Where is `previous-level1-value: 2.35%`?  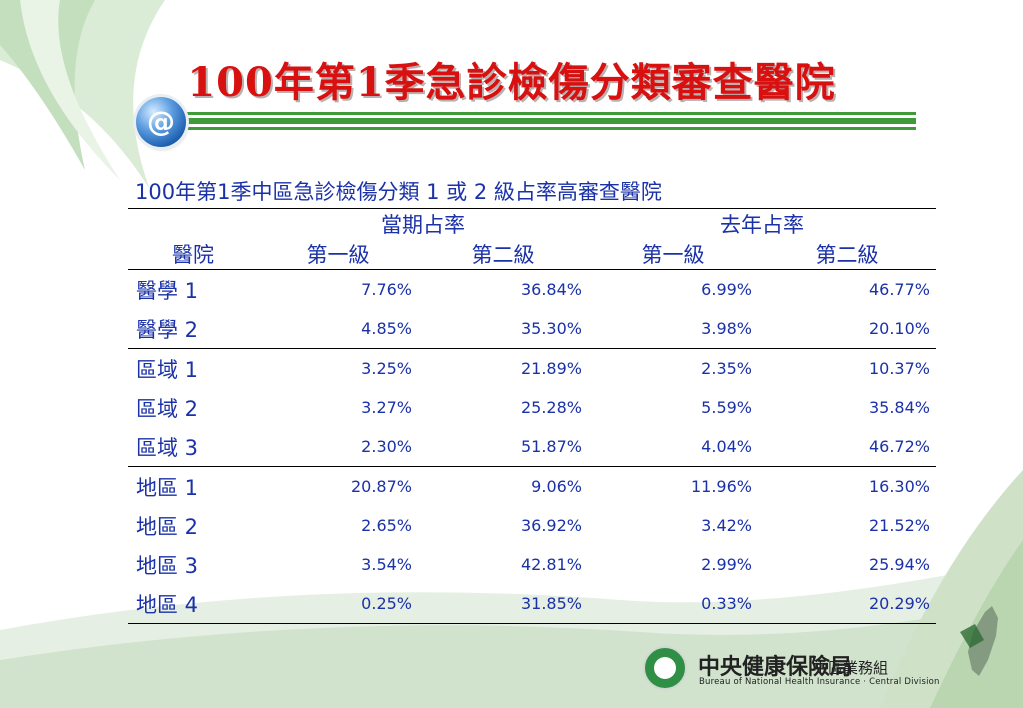 previous-level1-value: 2.35% is located at coordinates (726, 368).